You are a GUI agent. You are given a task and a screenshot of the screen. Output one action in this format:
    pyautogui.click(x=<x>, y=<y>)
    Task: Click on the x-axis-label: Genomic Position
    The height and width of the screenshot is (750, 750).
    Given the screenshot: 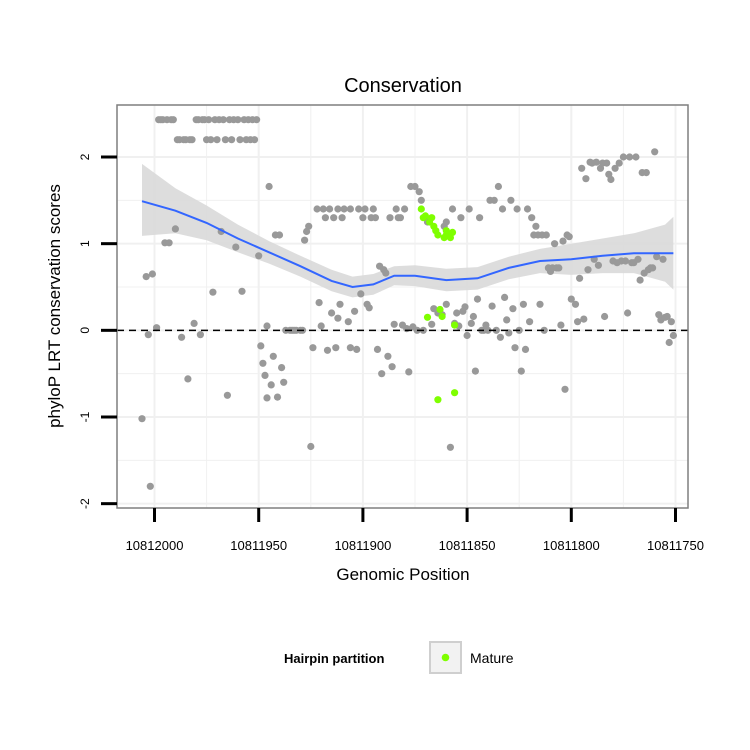 What is the action you would take?
    pyautogui.click(x=402, y=574)
    